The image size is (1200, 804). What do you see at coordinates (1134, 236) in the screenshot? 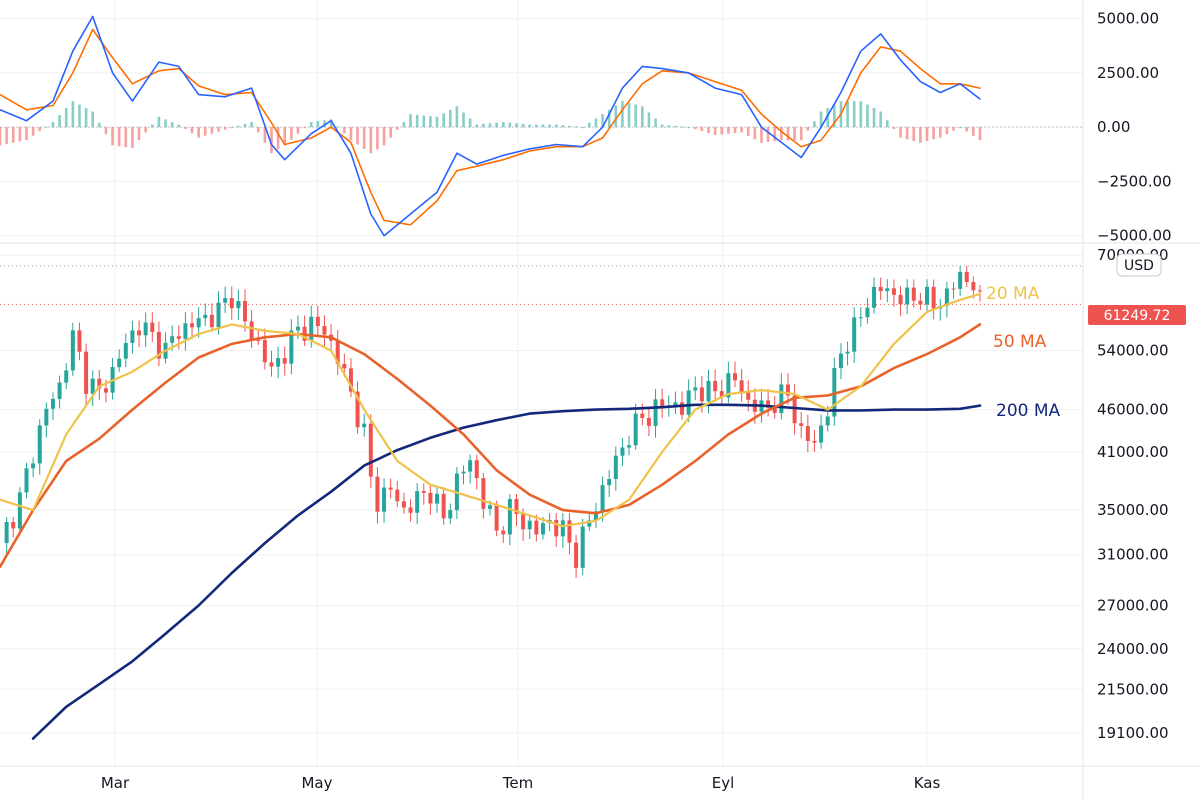
I see `macd-tick-label: −5000.00` at bounding box center [1134, 236].